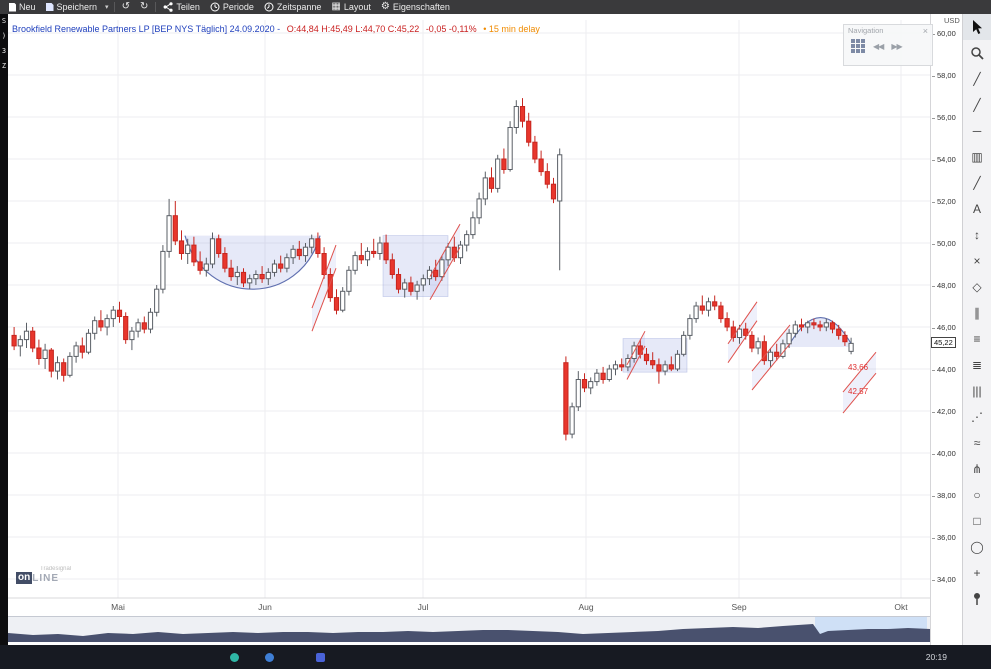 This screenshot has height=669, width=991. What do you see at coordinates (265, 607) in the screenshot?
I see `x-axis-label: Jun` at bounding box center [265, 607].